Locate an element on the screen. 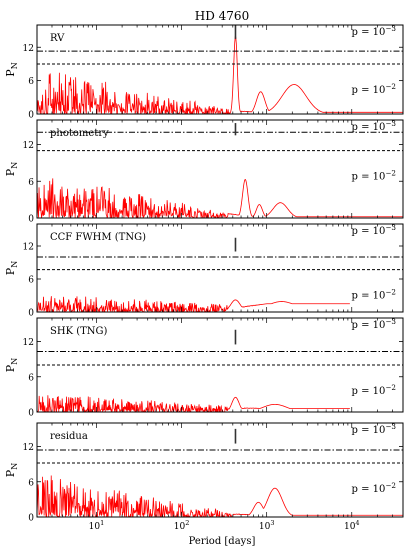 The image size is (415, 554). panel-label: residua is located at coordinates (69, 436).